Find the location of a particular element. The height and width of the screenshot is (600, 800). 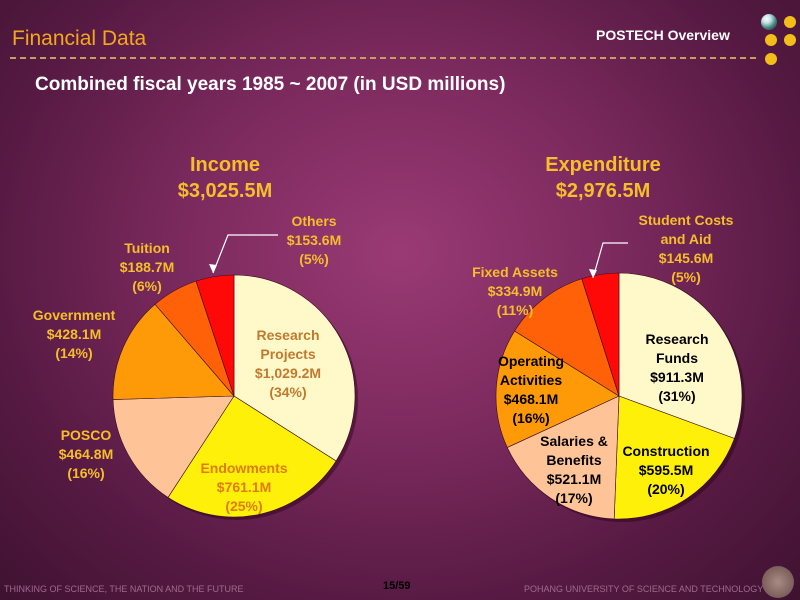

label-amount: $153.6M is located at coordinates (314, 240).